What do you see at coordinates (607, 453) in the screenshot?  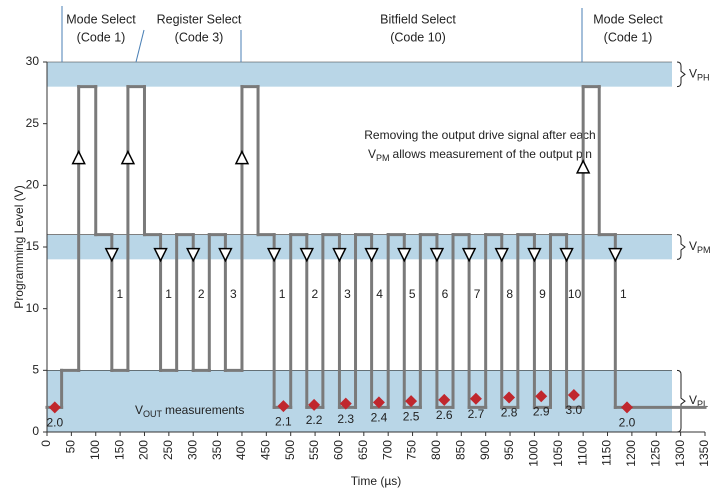 I see `x-tick-label: 1150` at bounding box center [607, 453].